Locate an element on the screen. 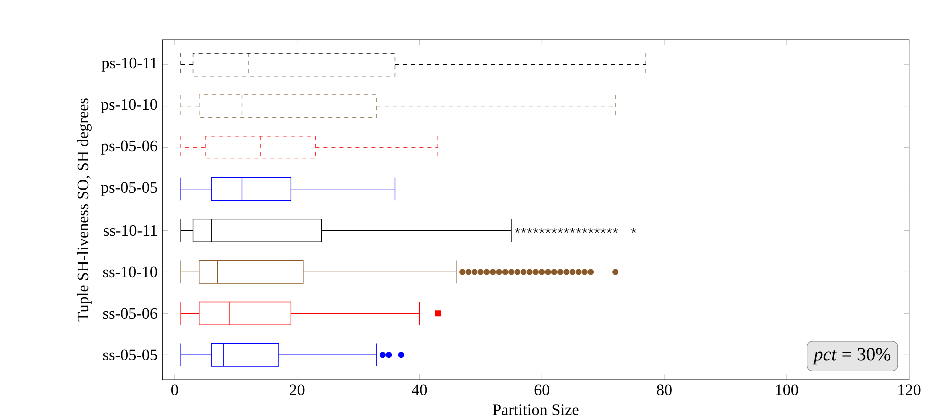 This screenshot has width=931, height=418. x-tick-label: 40 is located at coordinates (420, 390).